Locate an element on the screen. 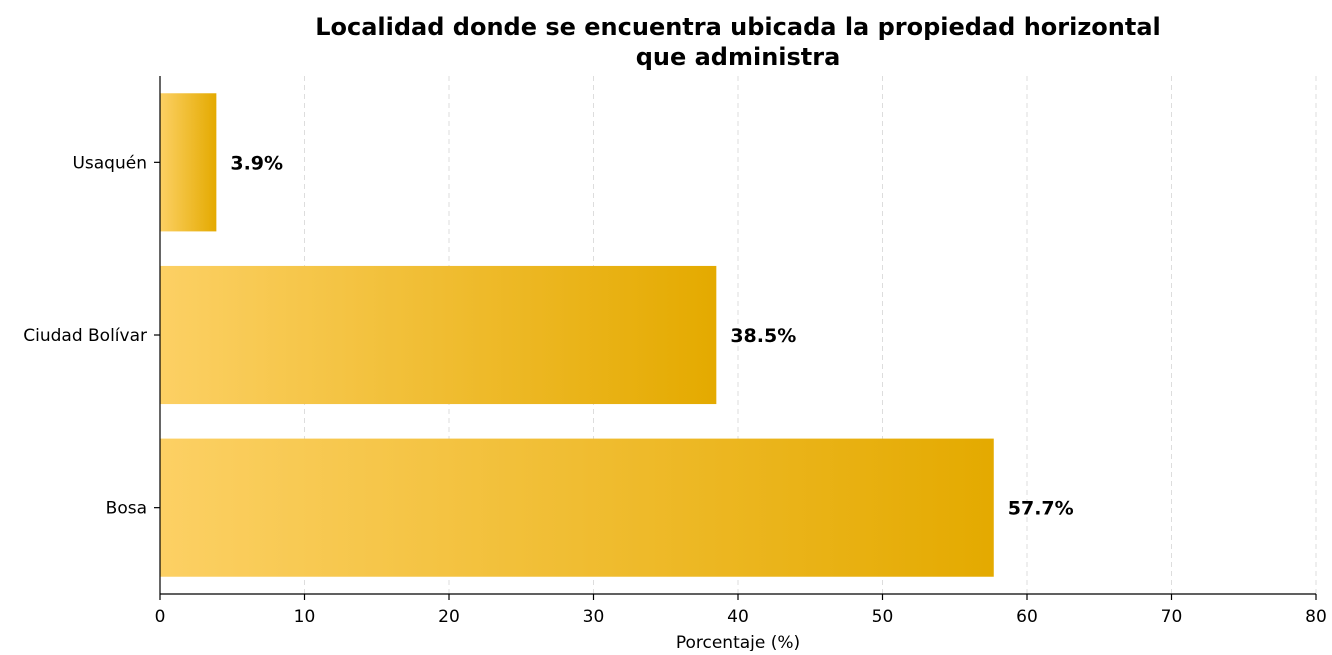  x-tick-label: 80 is located at coordinates (1316, 617).